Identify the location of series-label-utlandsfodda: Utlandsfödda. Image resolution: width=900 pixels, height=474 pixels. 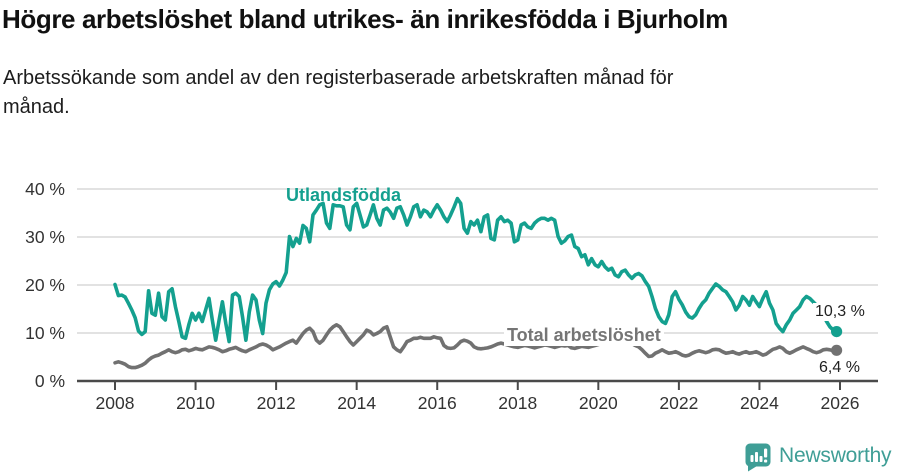
(343, 195).